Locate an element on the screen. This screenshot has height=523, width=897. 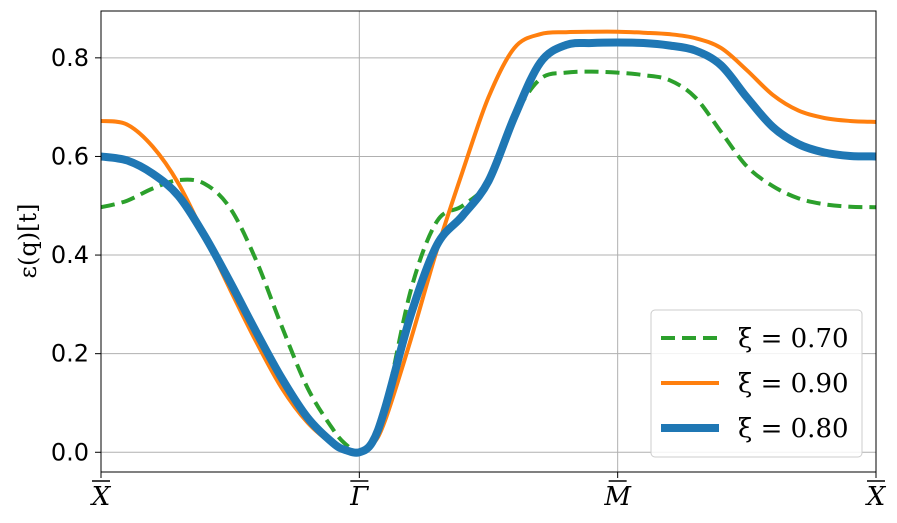
legend-label: ξ = 0.90 is located at coordinates (793, 384).